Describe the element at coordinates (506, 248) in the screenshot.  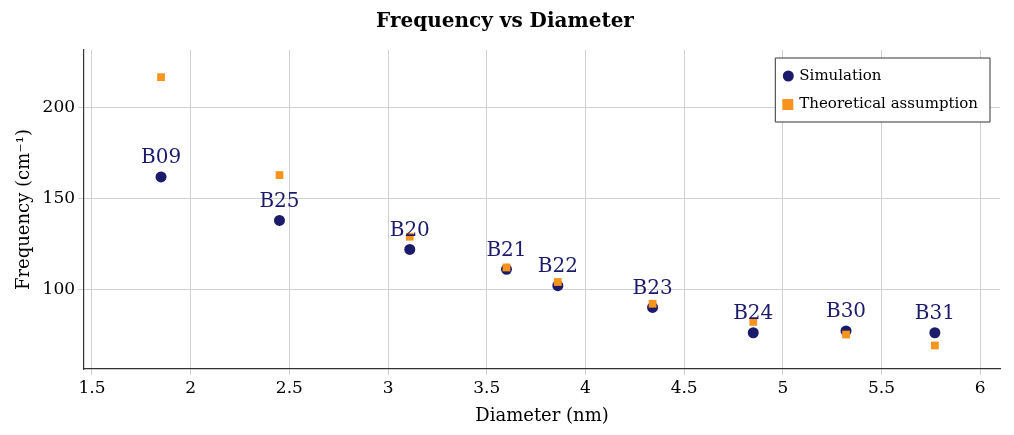
I see `annotation: B21` at that location.